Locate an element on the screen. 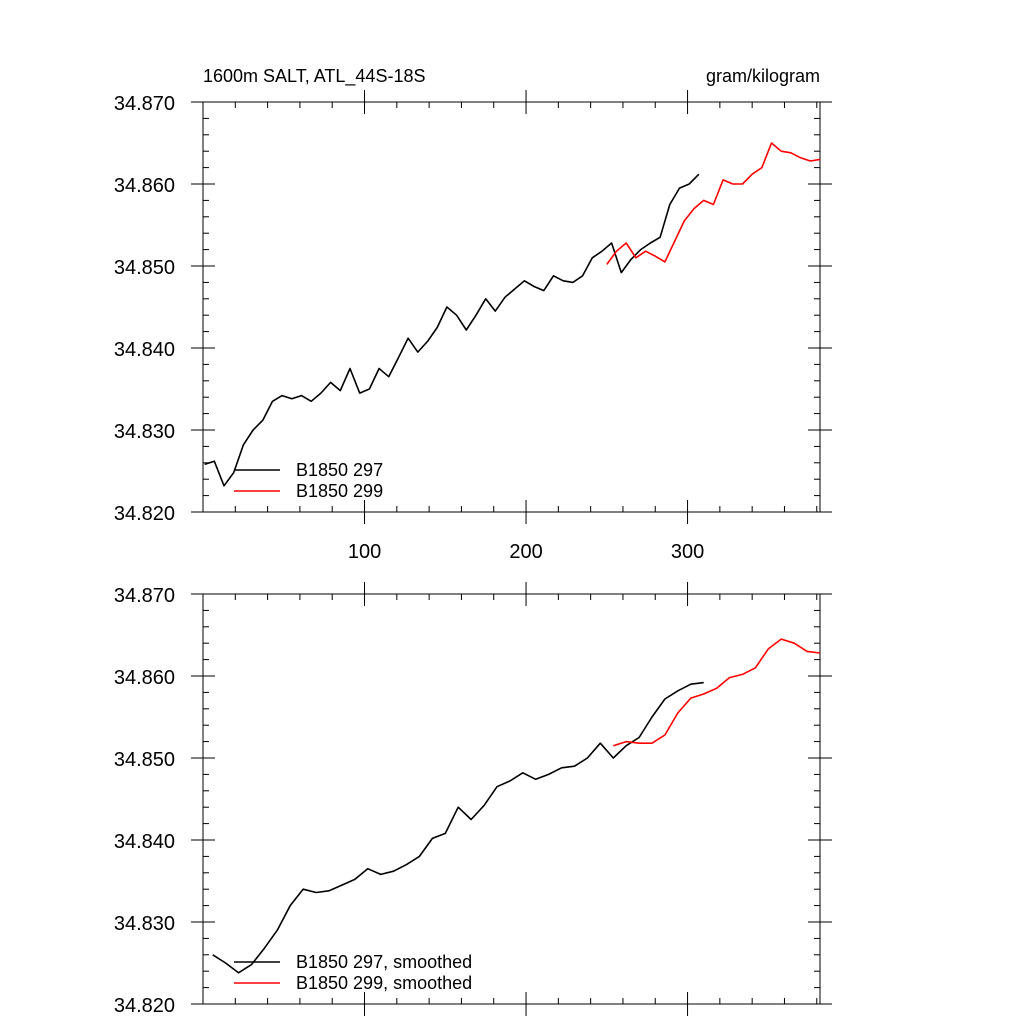  legend-label: B1850 299 is located at coordinates (339, 491).